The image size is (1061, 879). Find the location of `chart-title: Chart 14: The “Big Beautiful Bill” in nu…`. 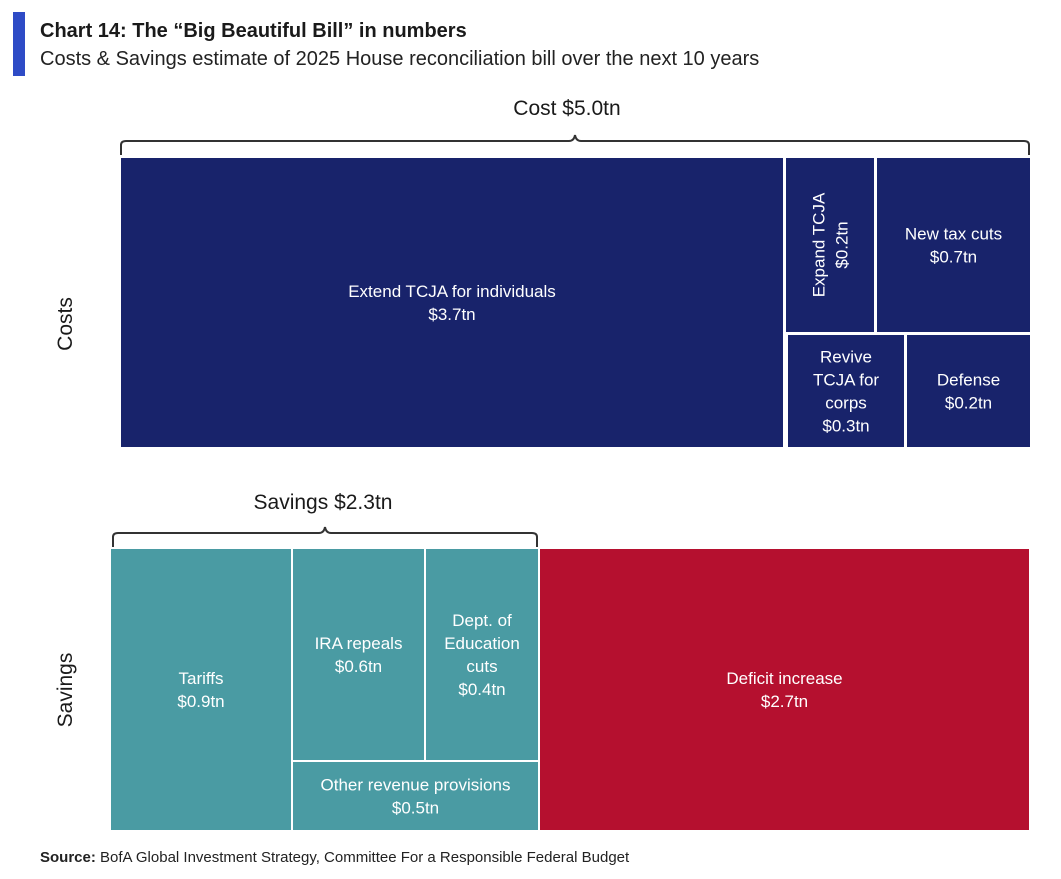

chart-title: Chart 14: The “Big Beautiful Bill” in nu… is located at coordinates (253, 31).